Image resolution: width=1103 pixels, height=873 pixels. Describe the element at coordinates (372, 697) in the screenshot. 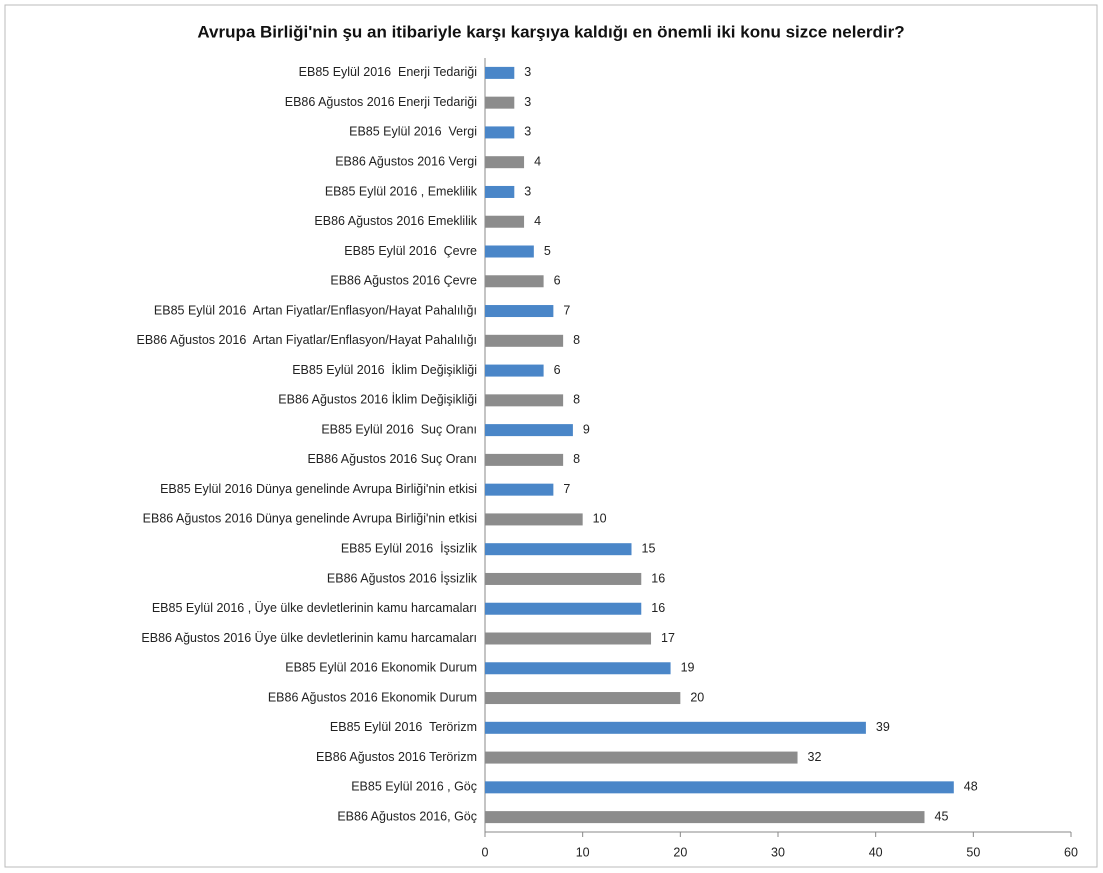

I see `y-tick-label: EB86 Ağustos 2016 Ekonomik Durum` at that location.